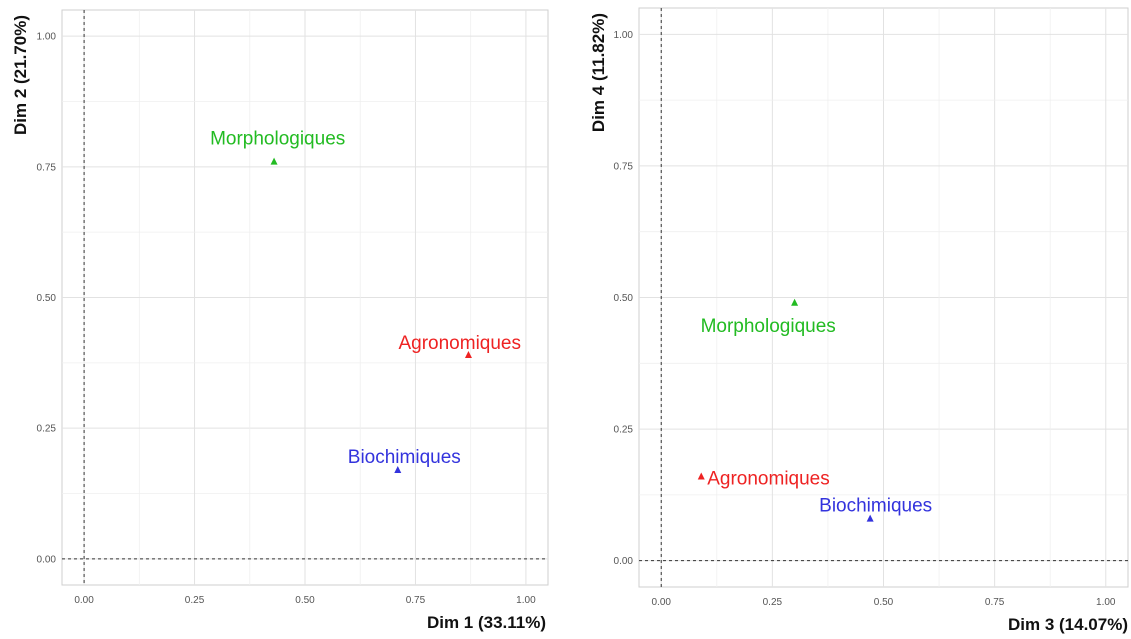 The image size is (1131, 639). Describe the element at coordinates (1068, 624) in the screenshot. I see `x-axis-title: Dim 3 (14.07%)` at that location.